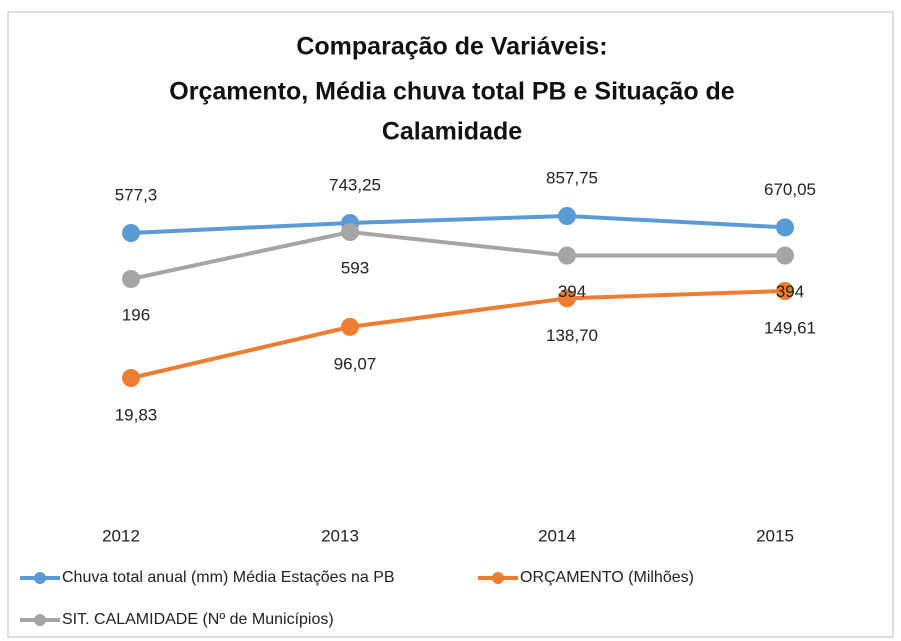 The image size is (901, 641). Describe the element at coordinates (451, 47) in the screenshot. I see `chart-title: Comparação de Variáveis:` at that location.